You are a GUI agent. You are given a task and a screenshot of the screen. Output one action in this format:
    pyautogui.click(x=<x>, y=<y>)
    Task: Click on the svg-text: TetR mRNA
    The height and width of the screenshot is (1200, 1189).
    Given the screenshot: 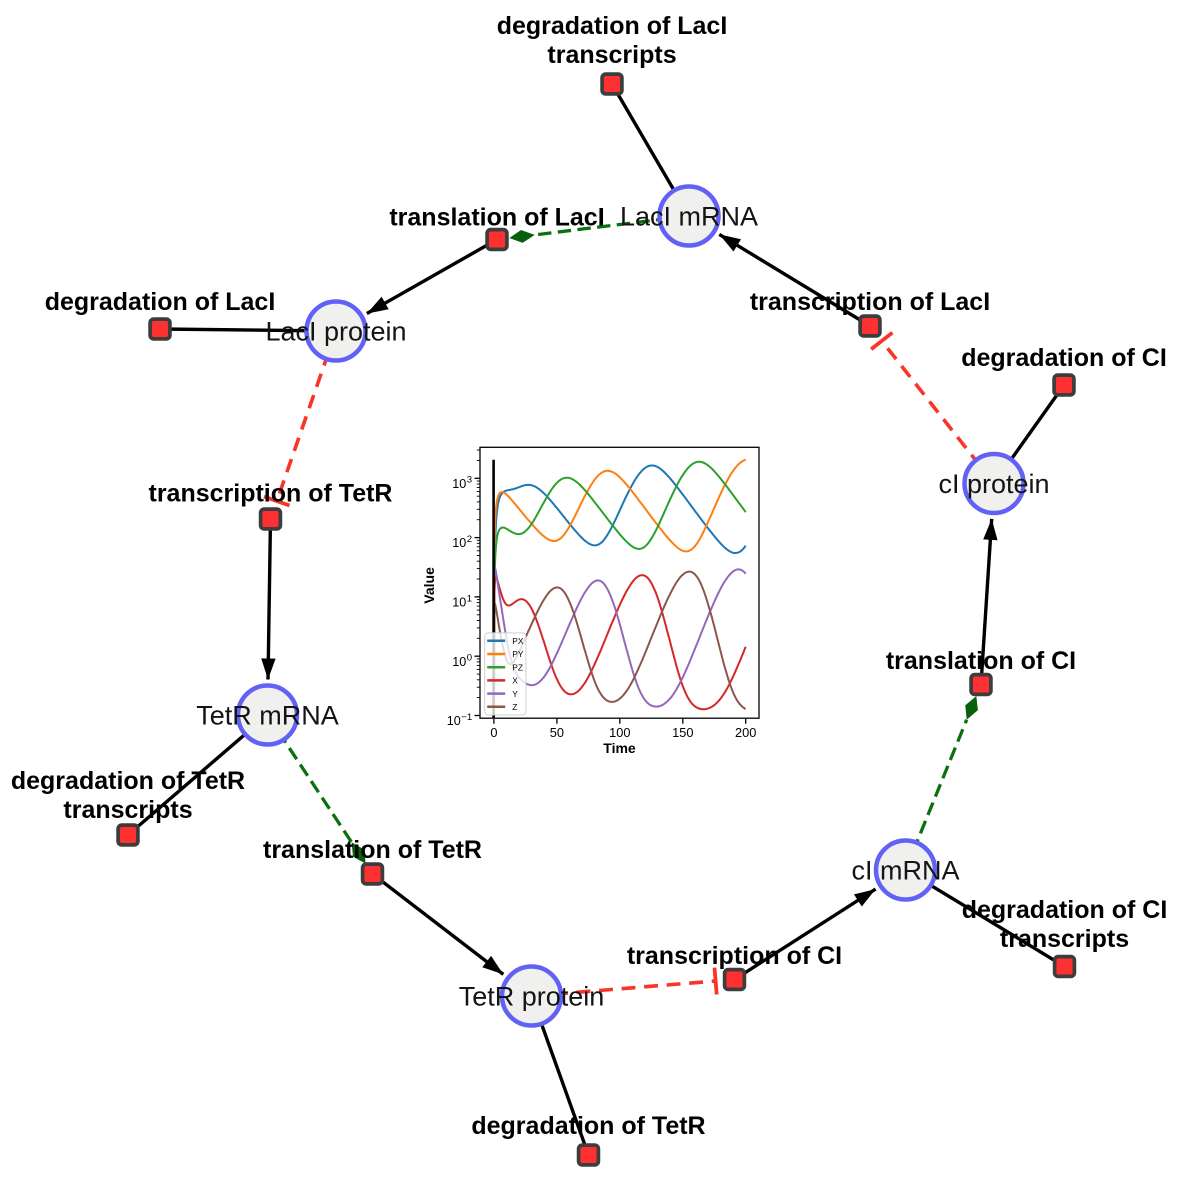 What is the action you would take?
    pyautogui.click(x=267, y=716)
    